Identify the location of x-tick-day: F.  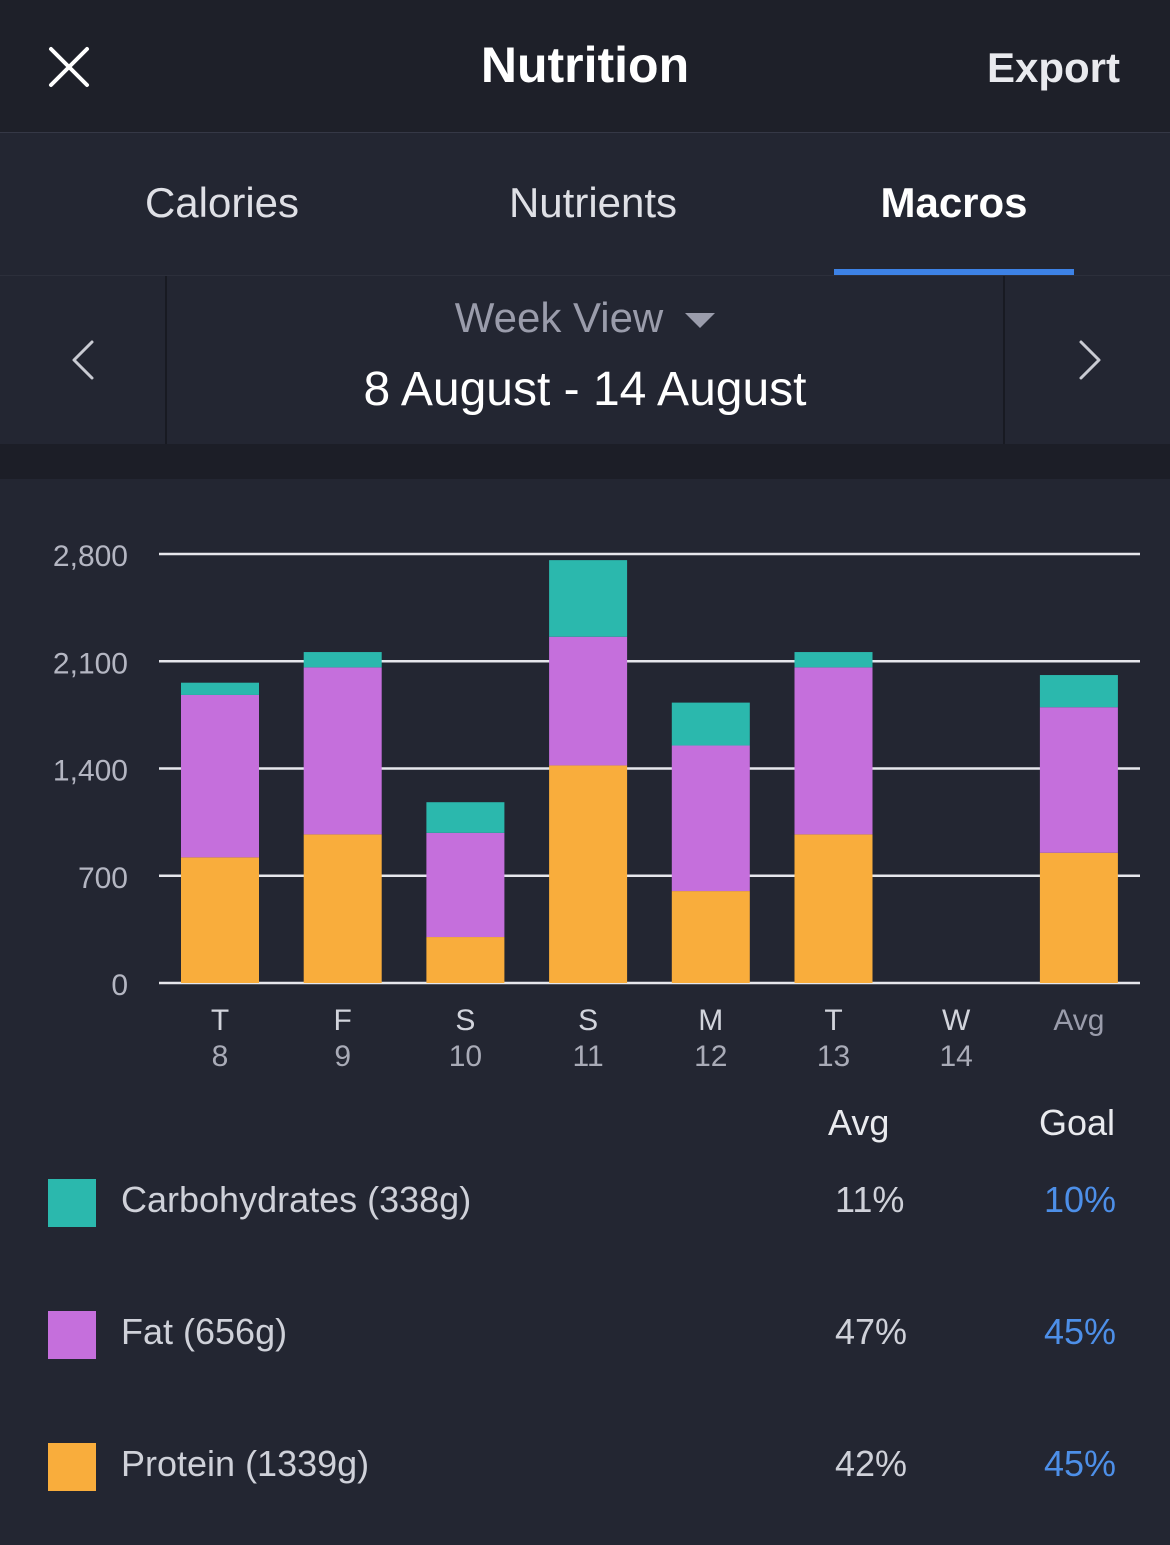
(343, 1020).